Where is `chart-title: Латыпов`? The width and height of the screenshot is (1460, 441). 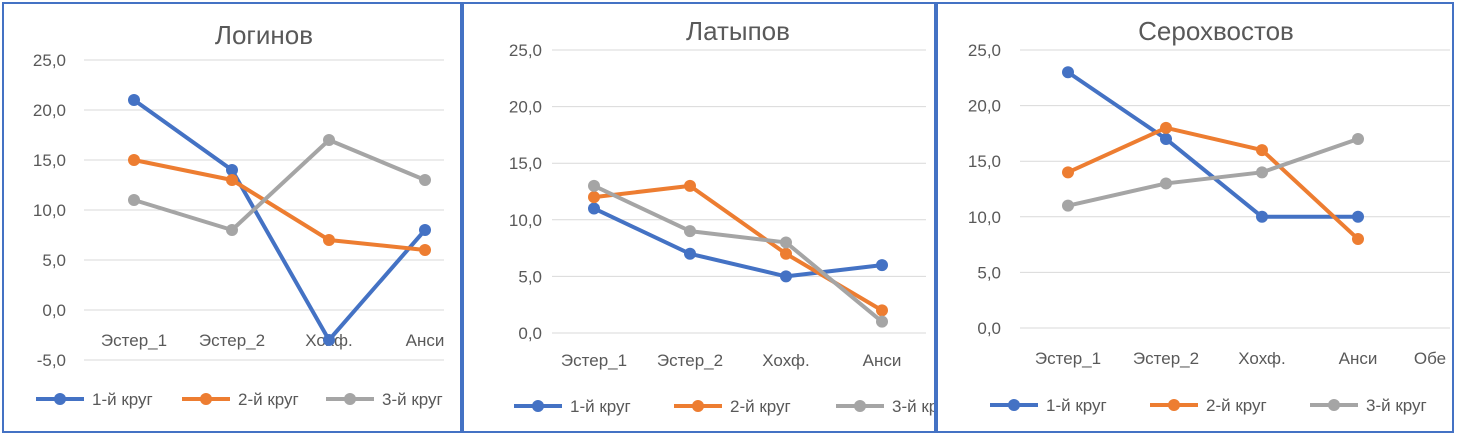
chart-title: Латыпов is located at coordinates (738, 31).